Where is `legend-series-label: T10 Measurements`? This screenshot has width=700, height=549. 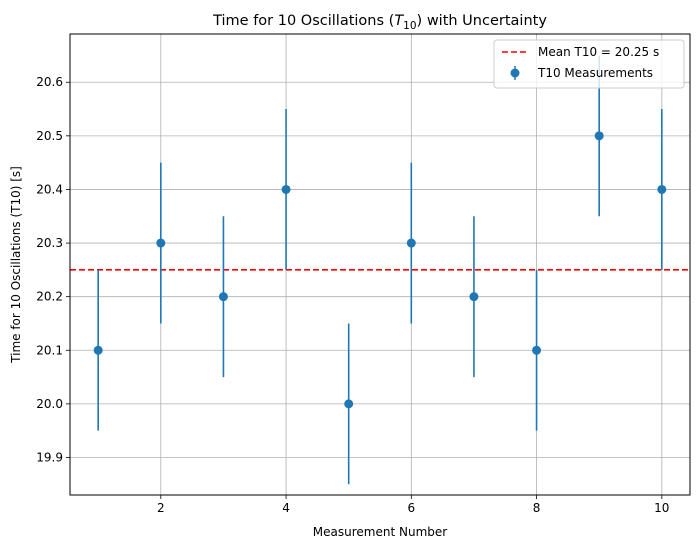 legend-series-label: T10 Measurements is located at coordinates (595, 73).